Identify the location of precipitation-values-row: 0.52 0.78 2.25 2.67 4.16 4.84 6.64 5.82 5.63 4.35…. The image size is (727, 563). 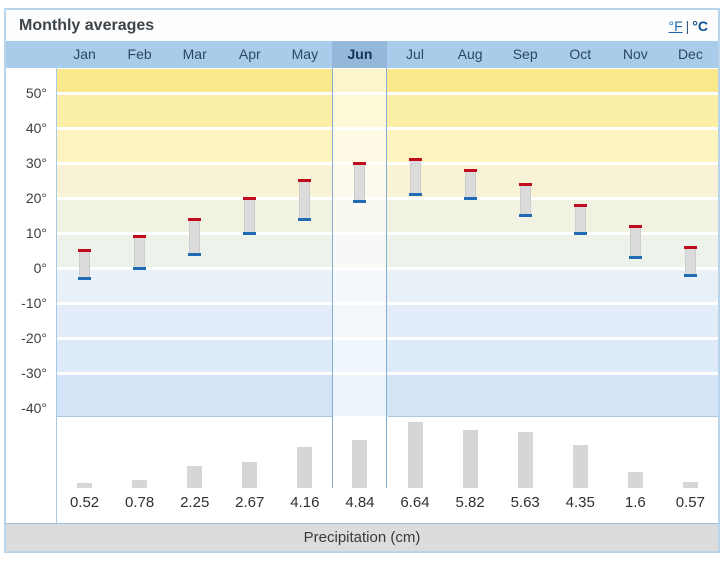
(362, 505).